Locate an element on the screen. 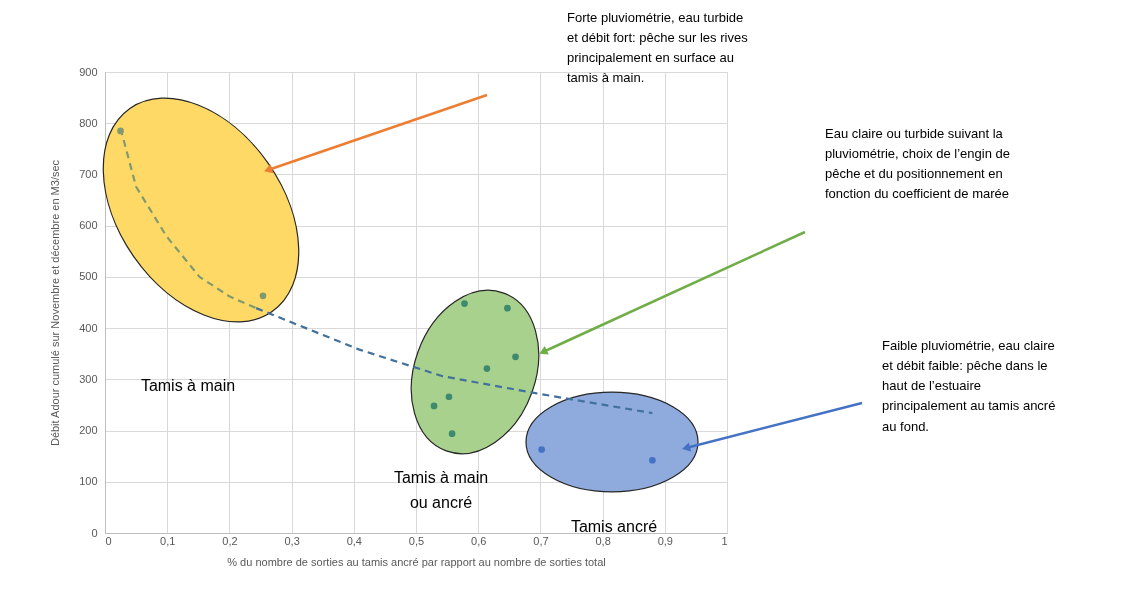  x-tick-label: 0,7 is located at coordinates (541, 540).